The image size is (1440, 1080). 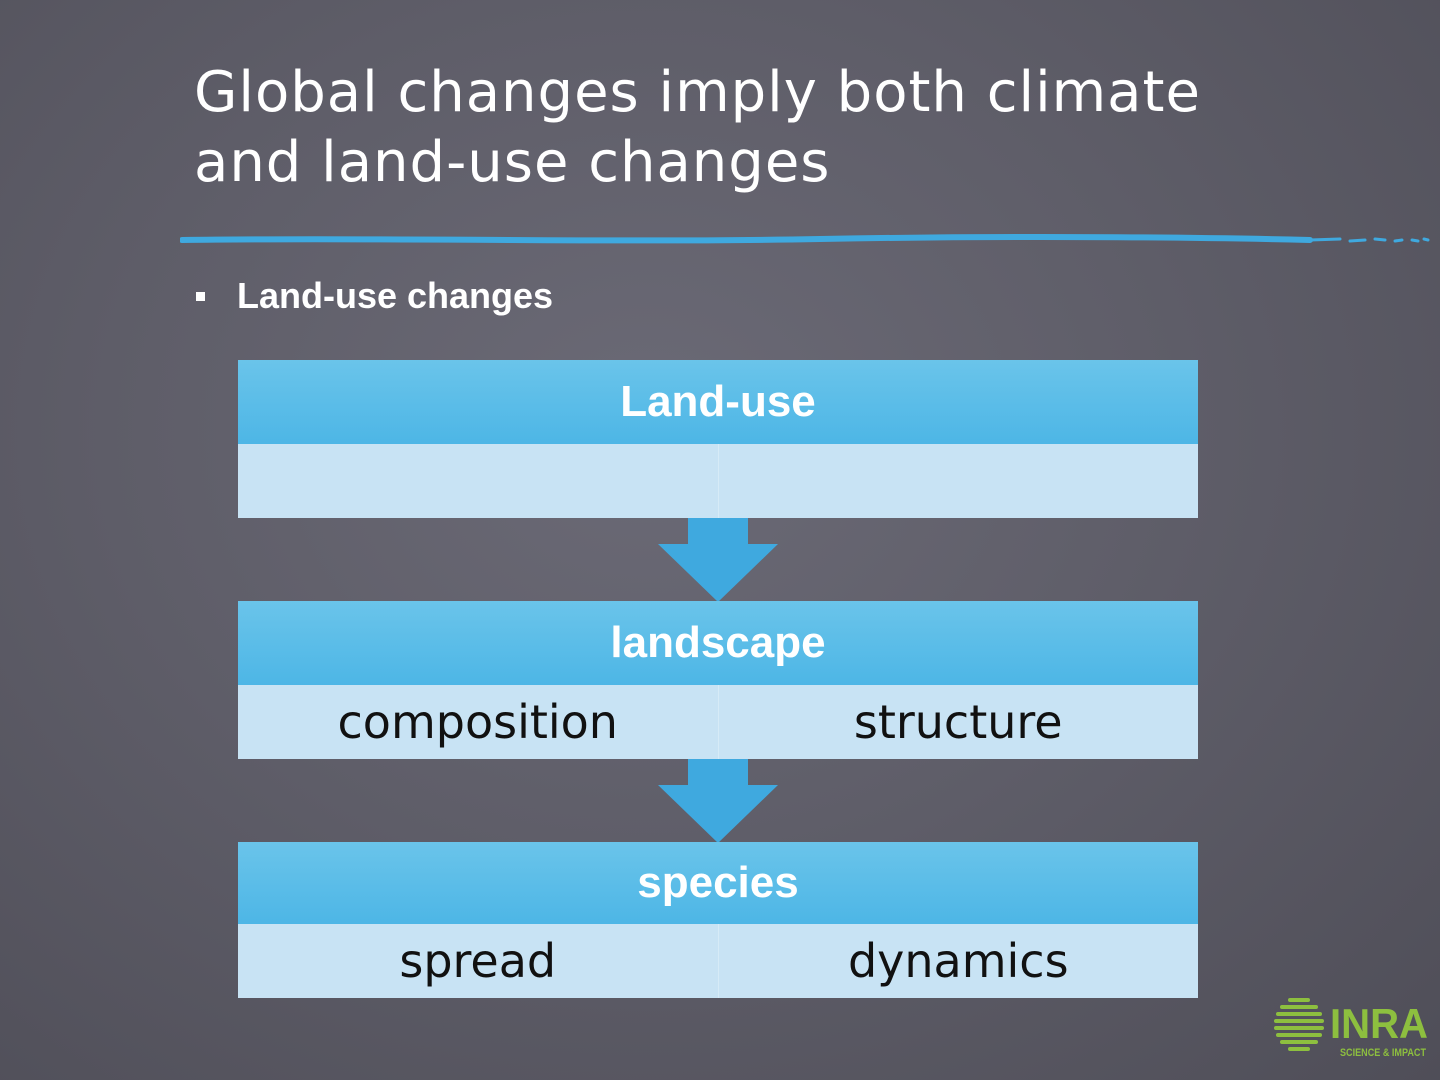 I want to click on inra-logo: INRA SCIENCE & IMPACT, so click(x=1351, y=1028).